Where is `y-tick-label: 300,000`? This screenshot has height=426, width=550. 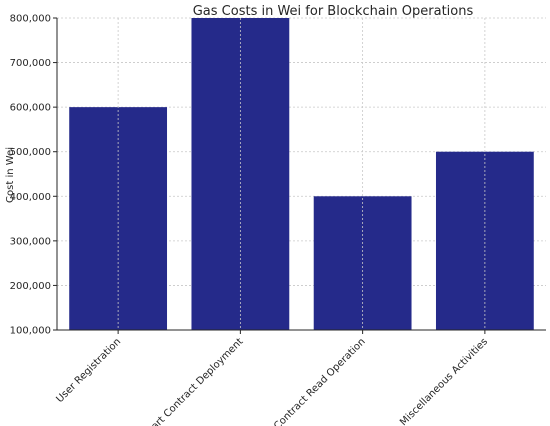 y-tick-label: 300,000 is located at coordinates (30, 241).